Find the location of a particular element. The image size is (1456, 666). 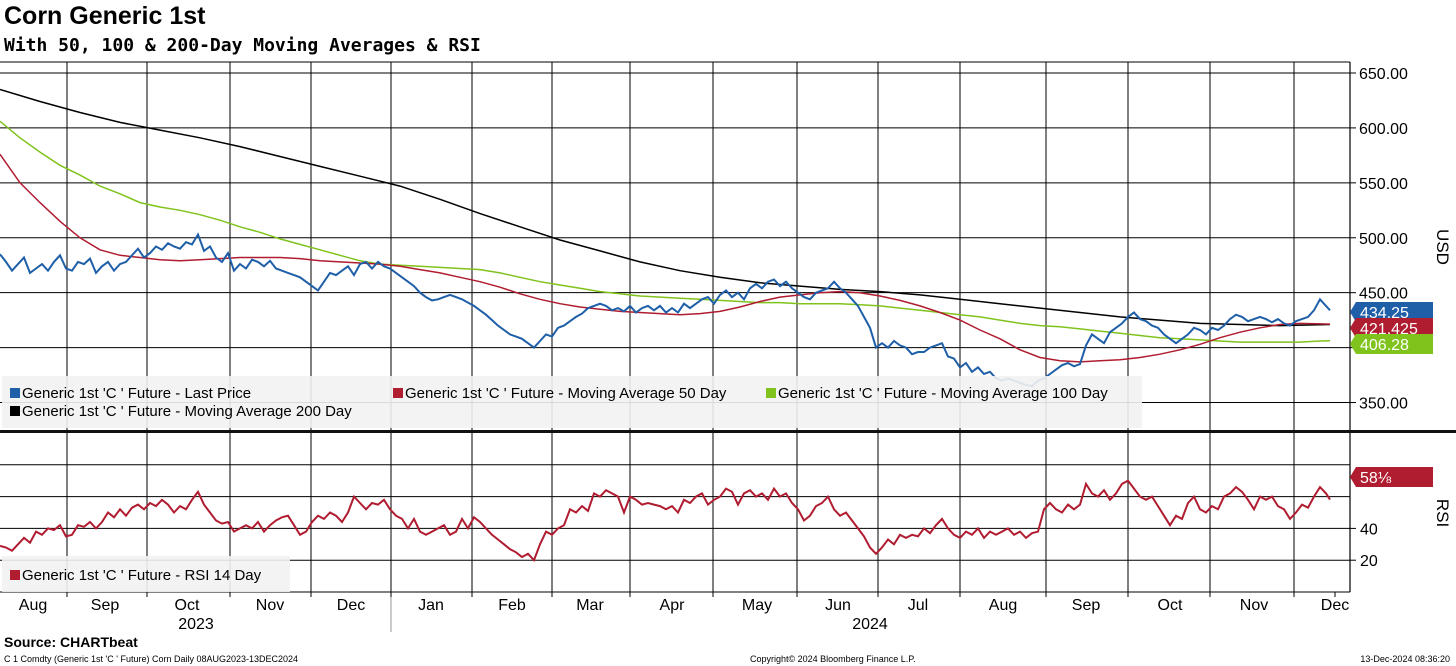

page-title: Corn Generic 1st is located at coordinates (105, 16).